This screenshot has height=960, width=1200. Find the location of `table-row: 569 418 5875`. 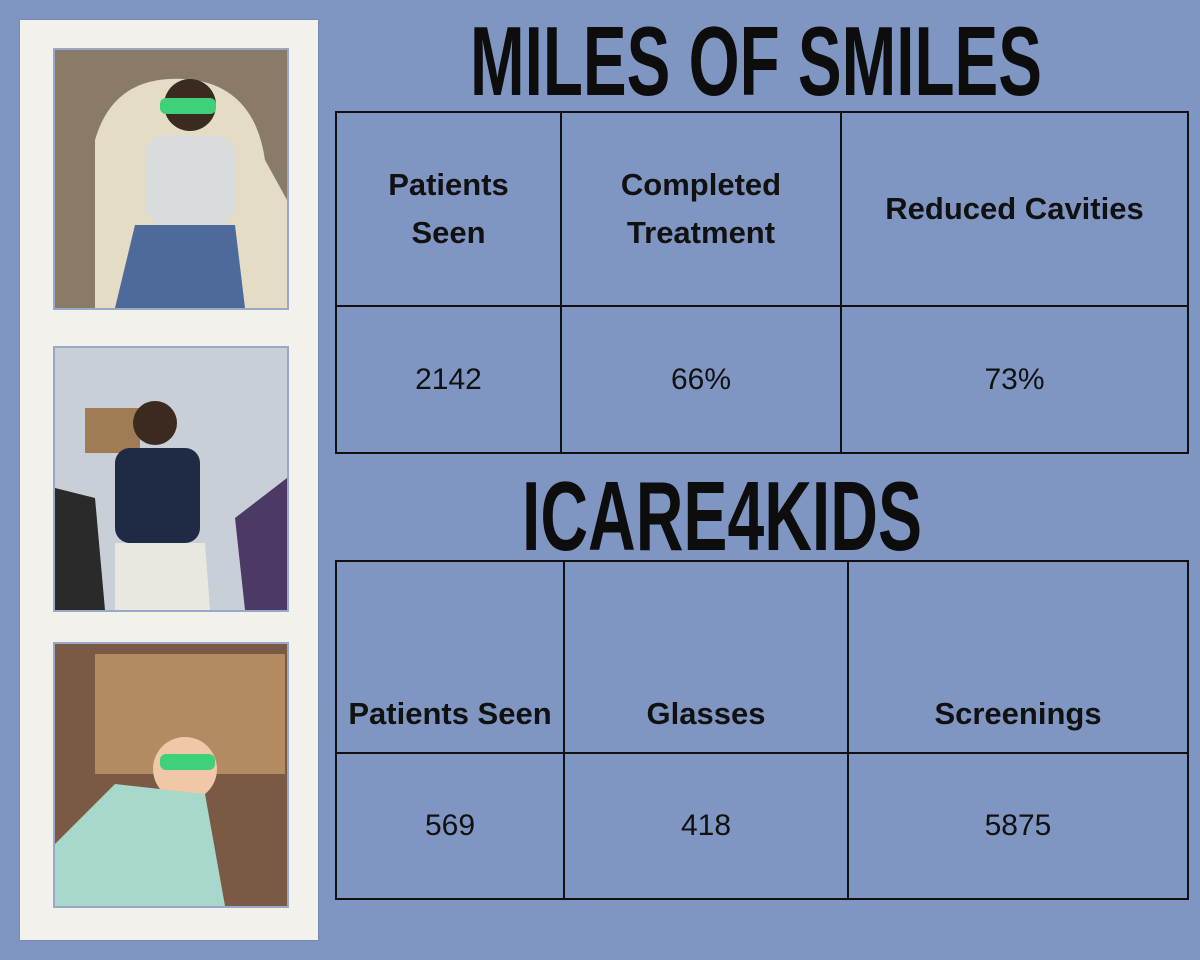

table-row: 569 418 5875 is located at coordinates (762, 826).